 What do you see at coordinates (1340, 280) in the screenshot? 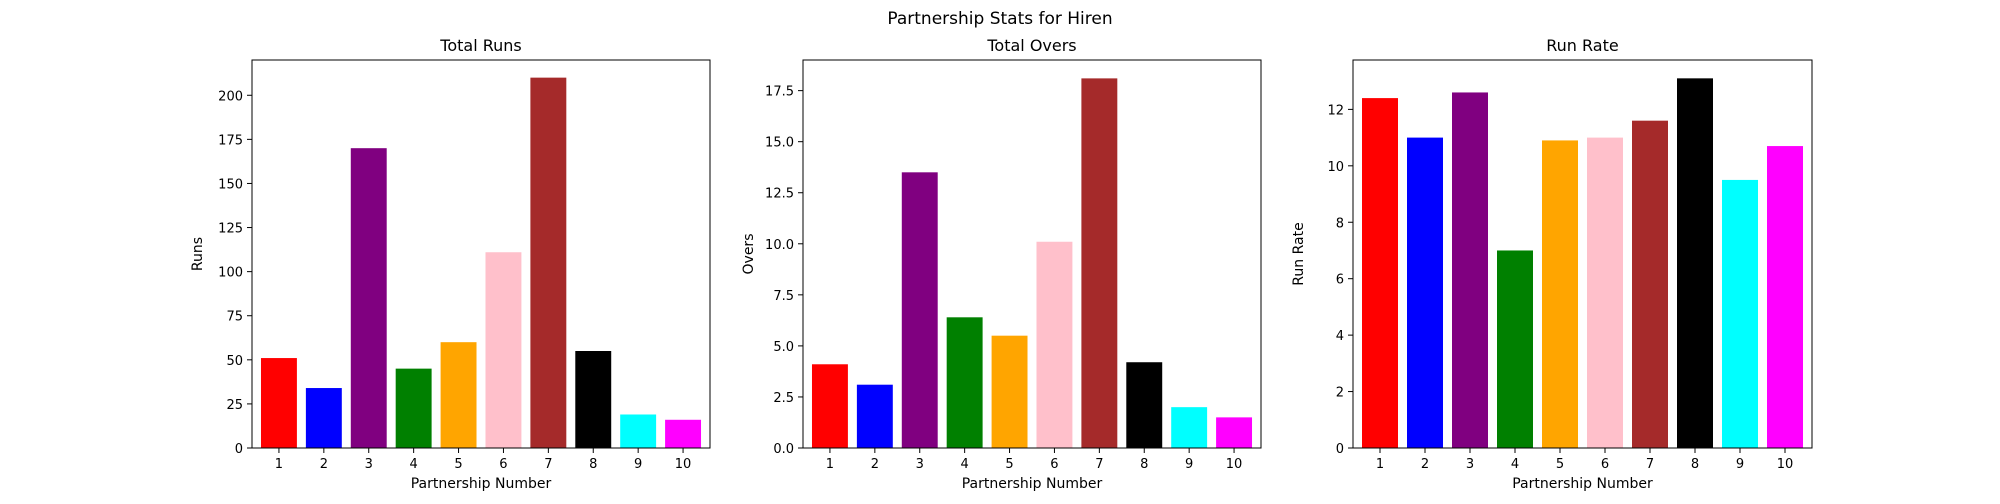
I see `y-tick-label: 6` at bounding box center [1340, 280].